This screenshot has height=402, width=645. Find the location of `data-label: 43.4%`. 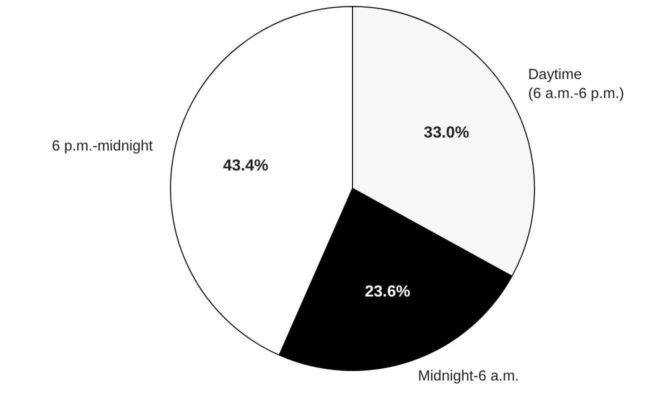

data-label: 43.4% is located at coordinates (245, 166).